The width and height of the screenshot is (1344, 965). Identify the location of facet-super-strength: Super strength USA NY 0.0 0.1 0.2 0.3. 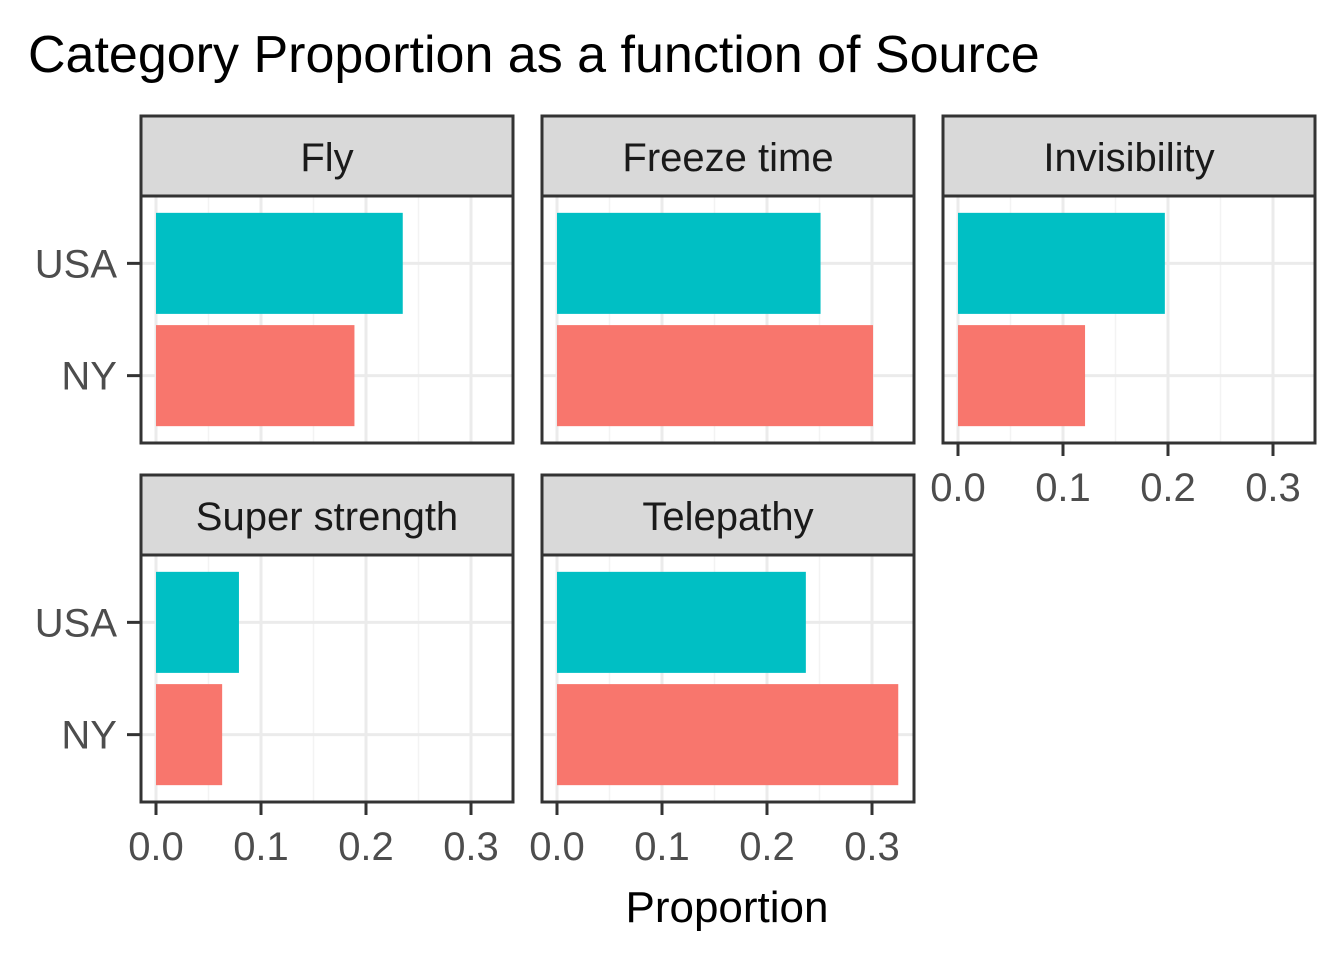
(275, 671).